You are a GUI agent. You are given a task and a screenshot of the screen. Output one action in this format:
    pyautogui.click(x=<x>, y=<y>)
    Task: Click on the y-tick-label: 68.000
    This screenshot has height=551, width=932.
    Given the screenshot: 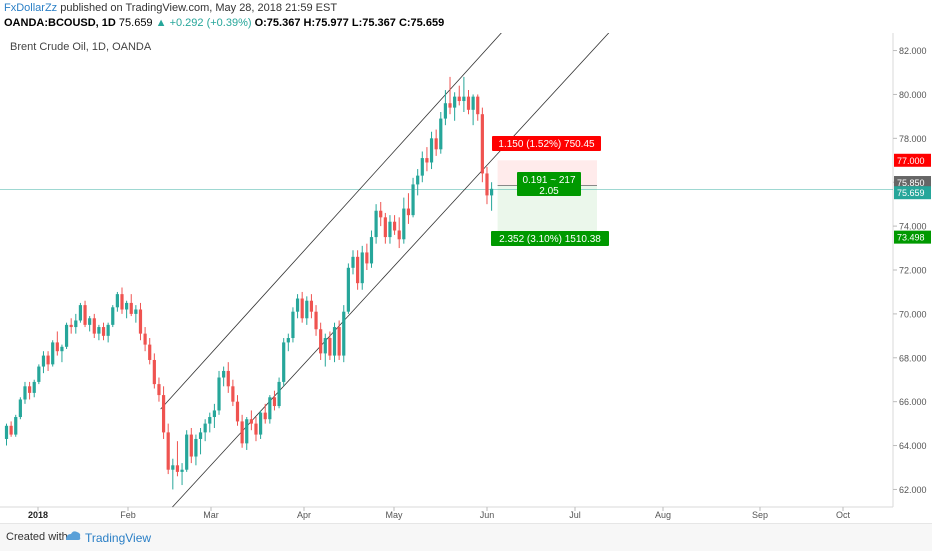 What is the action you would take?
    pyautogui.click(x=913, y=358)
    